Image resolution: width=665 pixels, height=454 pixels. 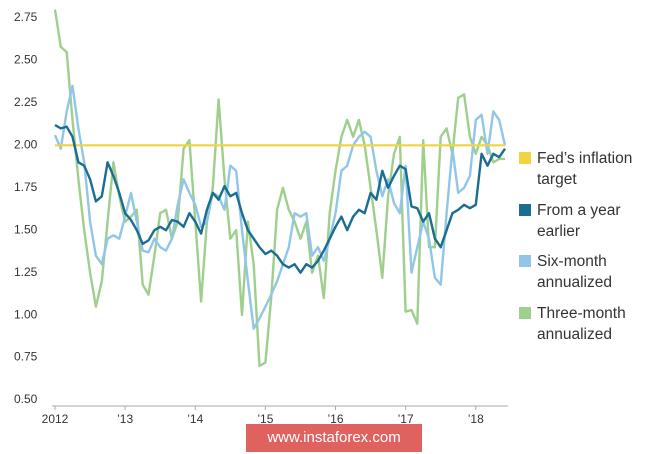 What do you see at coordinates (26, 102) in the screenshot?
I see `y-tick-label: 2.25` at bounding box center [26, 102].